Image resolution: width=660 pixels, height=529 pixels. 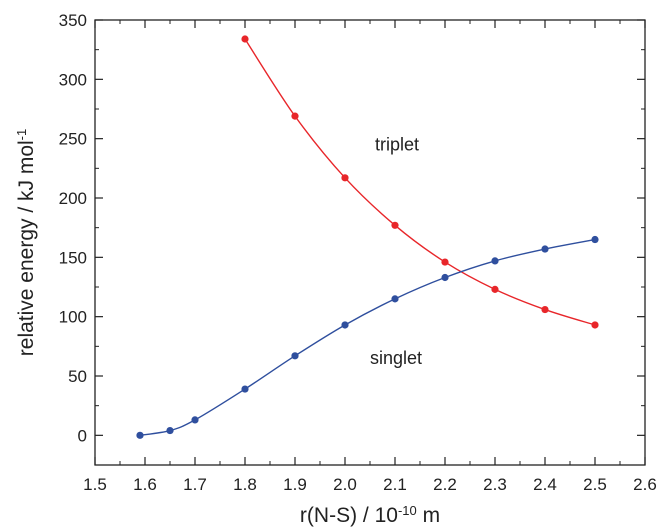 I want to click on x-tick-label: 2.5, so click(x=595, y=484).